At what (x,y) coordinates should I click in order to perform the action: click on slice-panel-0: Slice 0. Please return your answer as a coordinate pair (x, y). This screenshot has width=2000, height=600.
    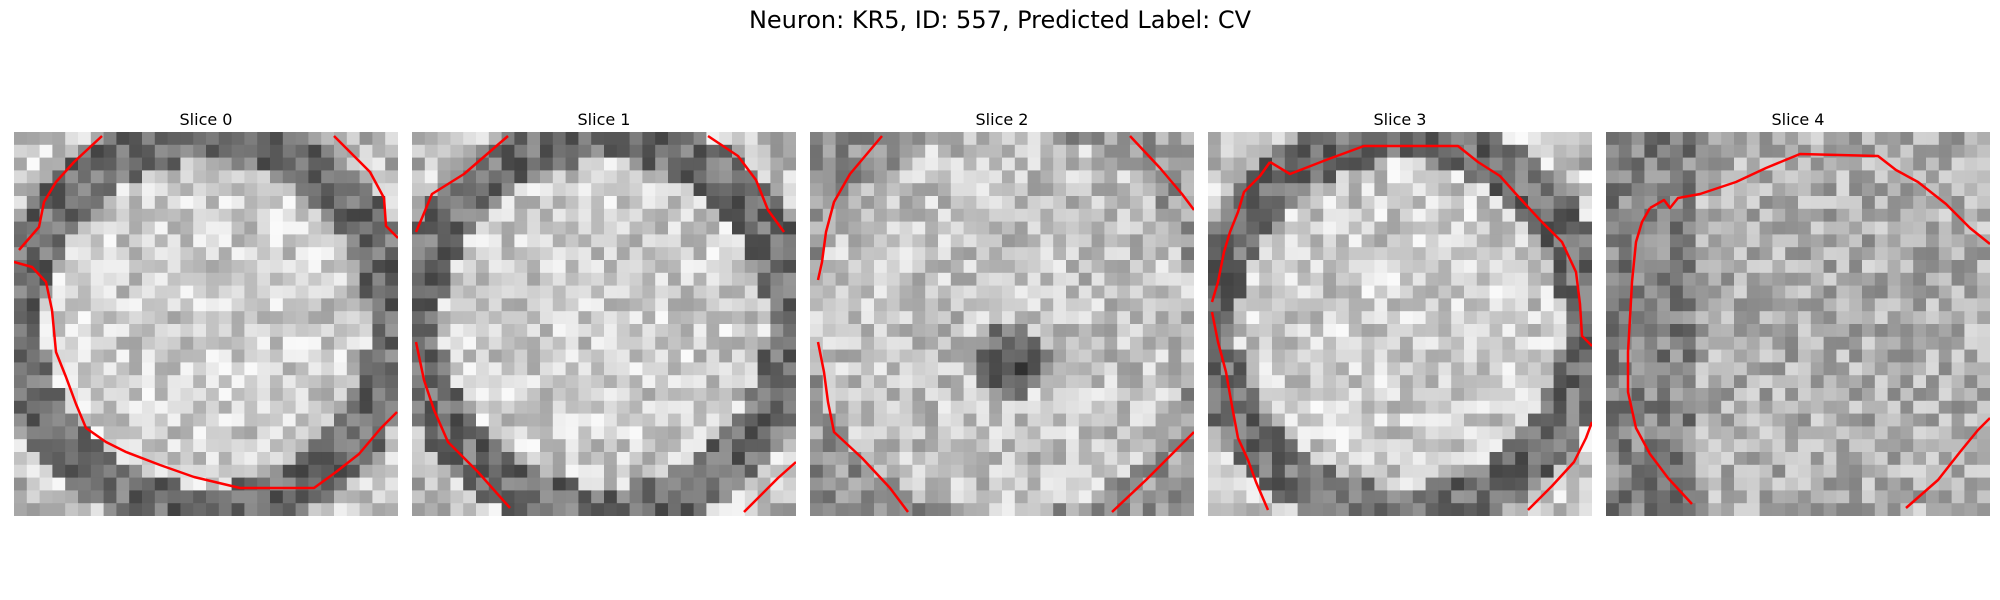
    Looking at the image, I should click on (206, 312).